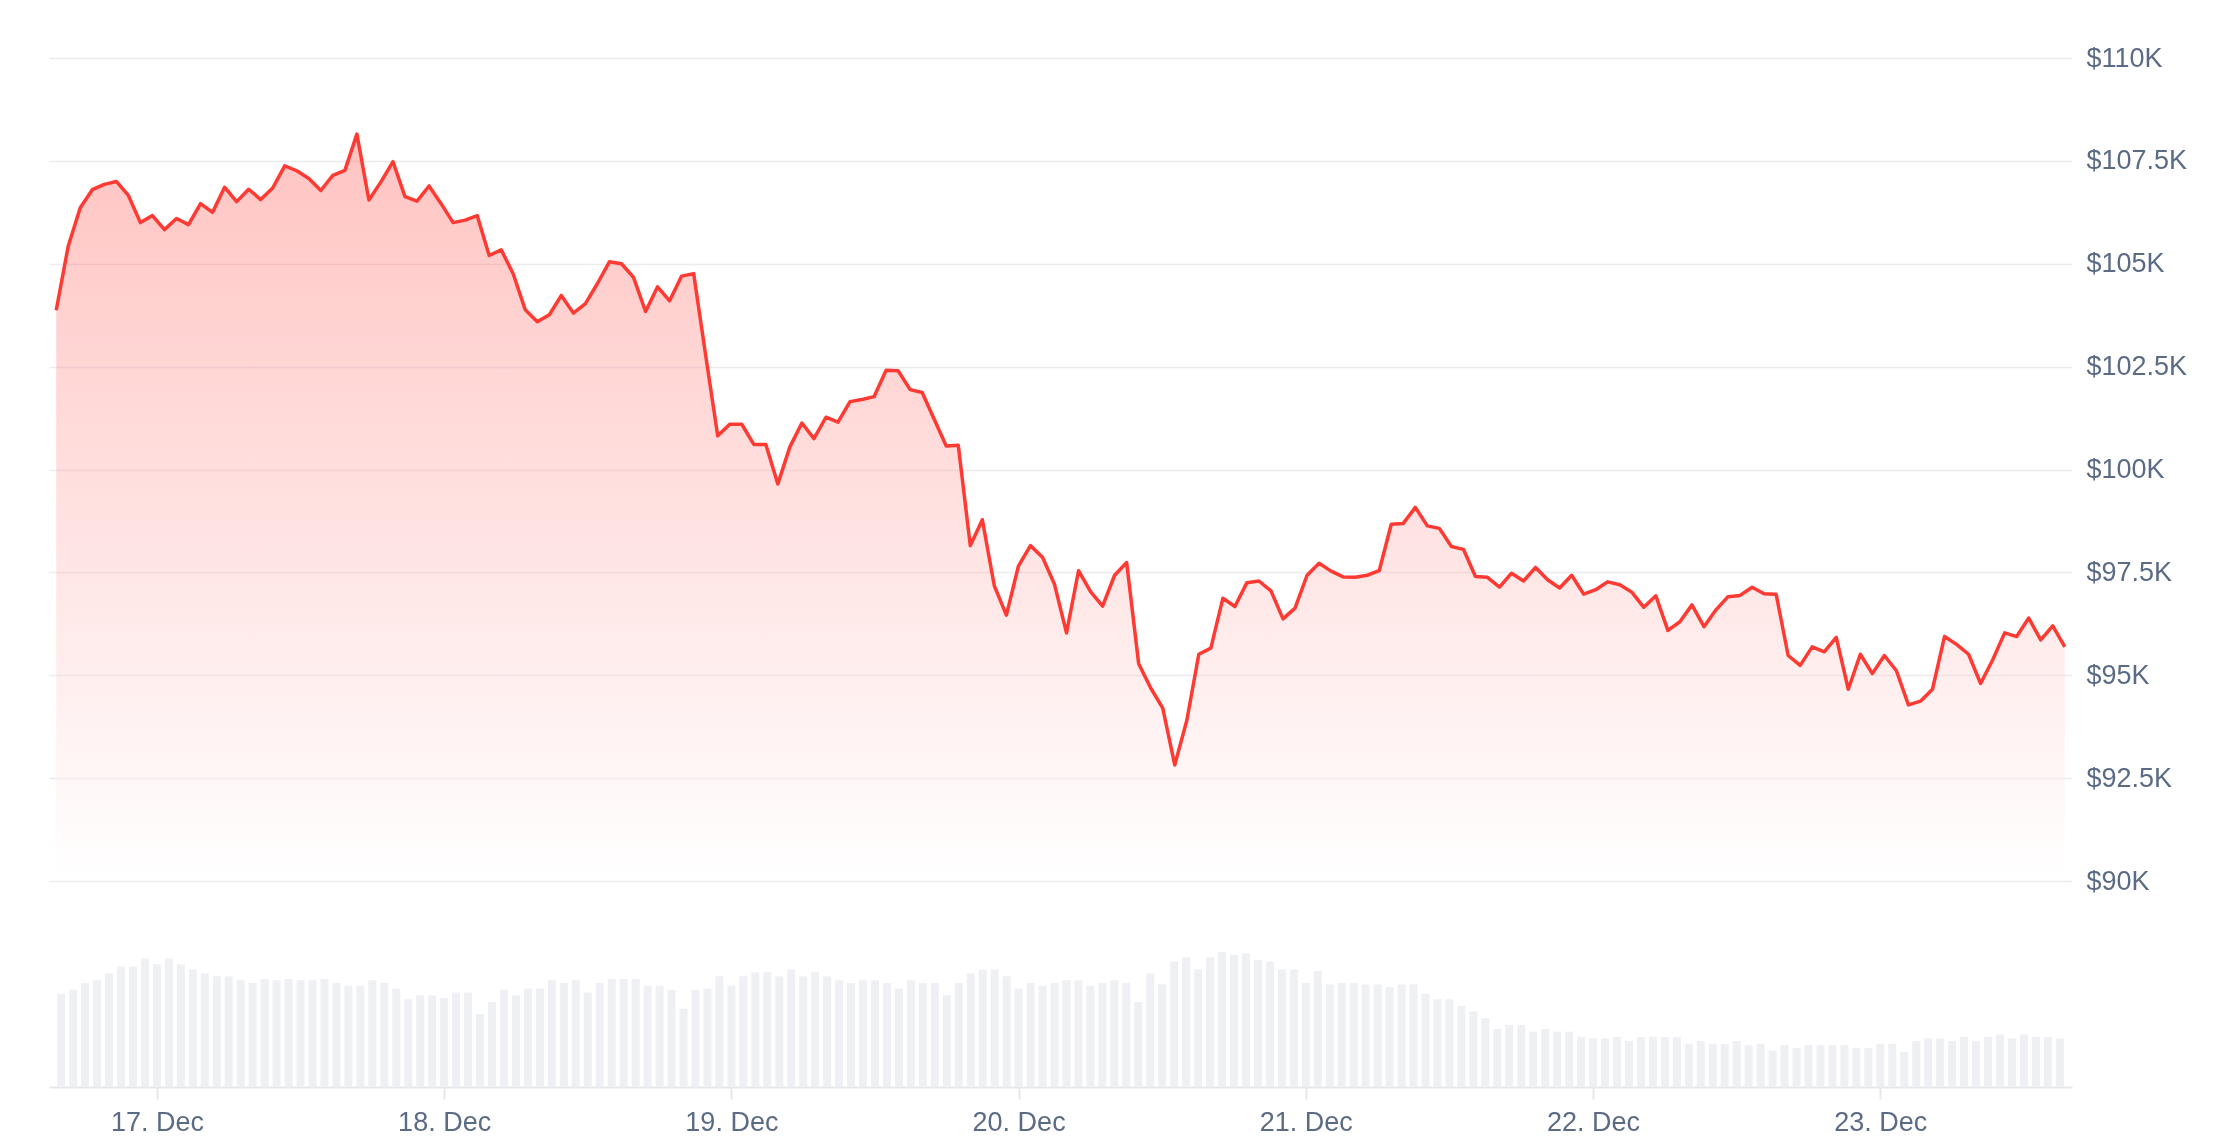 Image resolution: width=2230 pixels, height=1146 pixels. What do you see at coordinates (2125, 263) in the screenshot?
I see `y-tick-label: $105K` at bounding box center [2125, 263].